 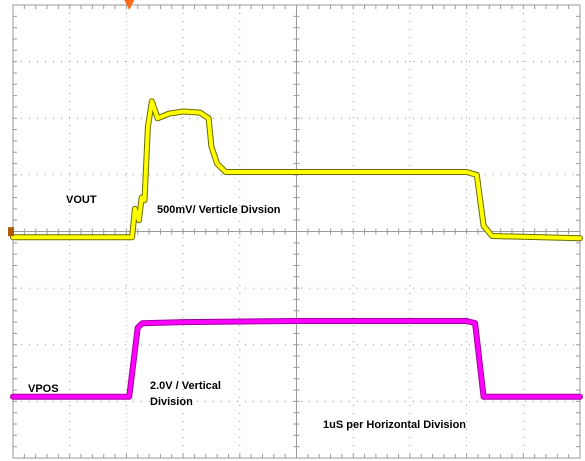 I want to click on vout-scale-label: 500mV/ Verticle Divsion, so click(x=219, y=210).